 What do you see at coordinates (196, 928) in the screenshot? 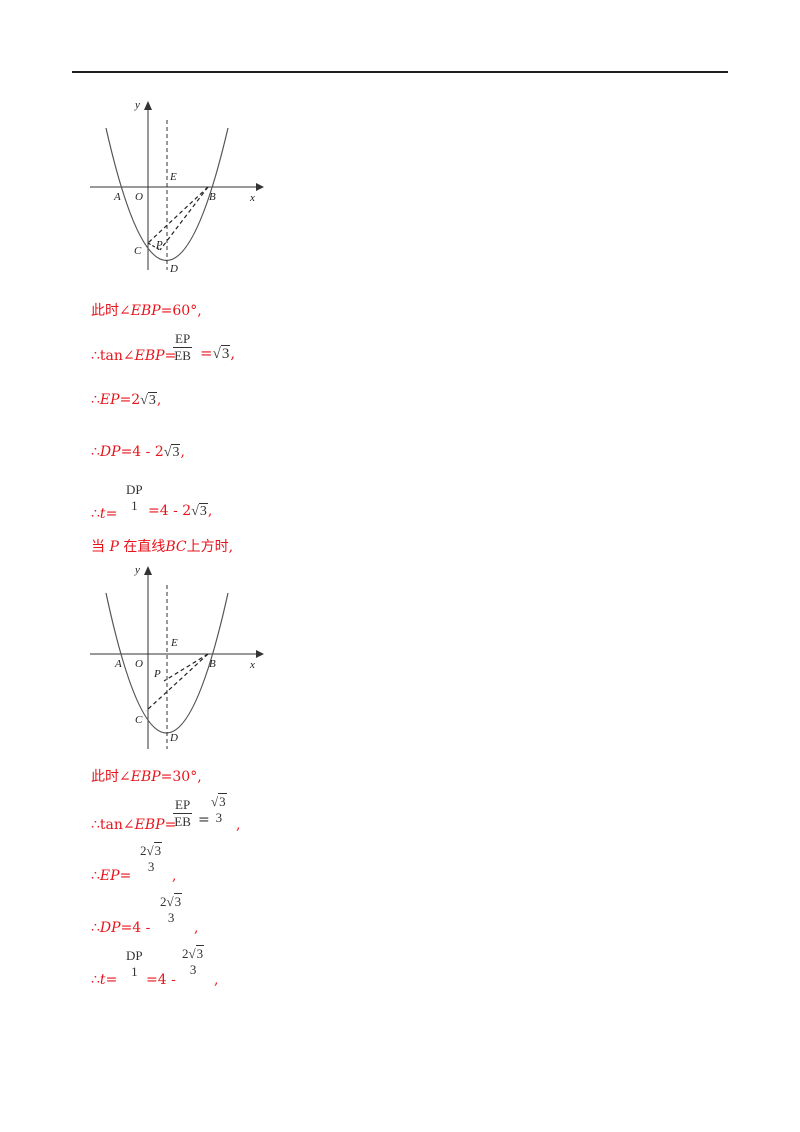
I see `dp-end-2: ,` at bounding box center [196, 928].